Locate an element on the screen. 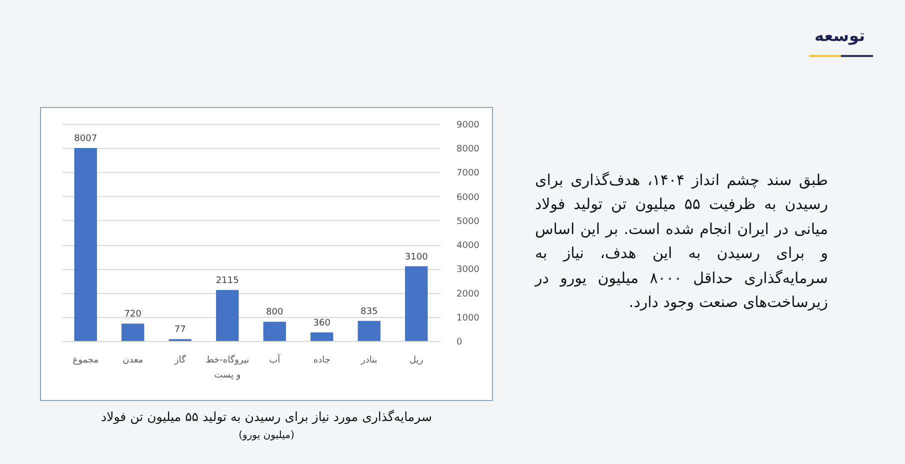 This screenshot has height=464, width=905. data-label: 2115 is located at coordinates (227, 281).